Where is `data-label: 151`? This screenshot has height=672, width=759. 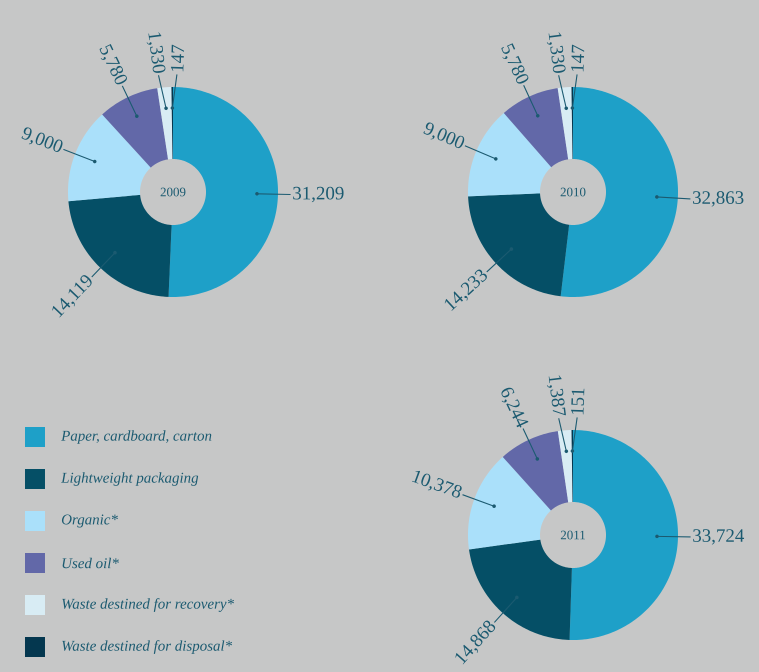 data-label: 151 is located at coordinates (577, 401).